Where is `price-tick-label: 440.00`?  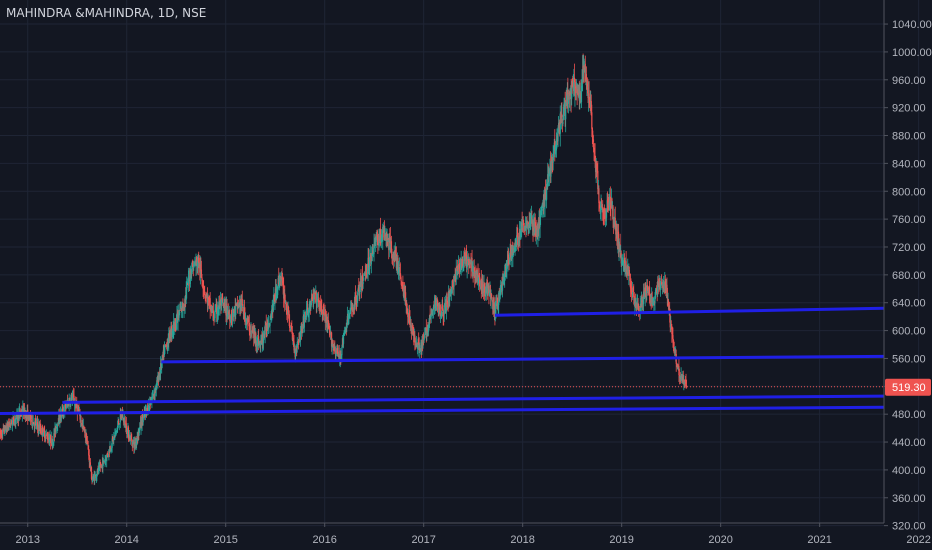
price-tick-label: 440.00 is located at coordinates (909, 443).